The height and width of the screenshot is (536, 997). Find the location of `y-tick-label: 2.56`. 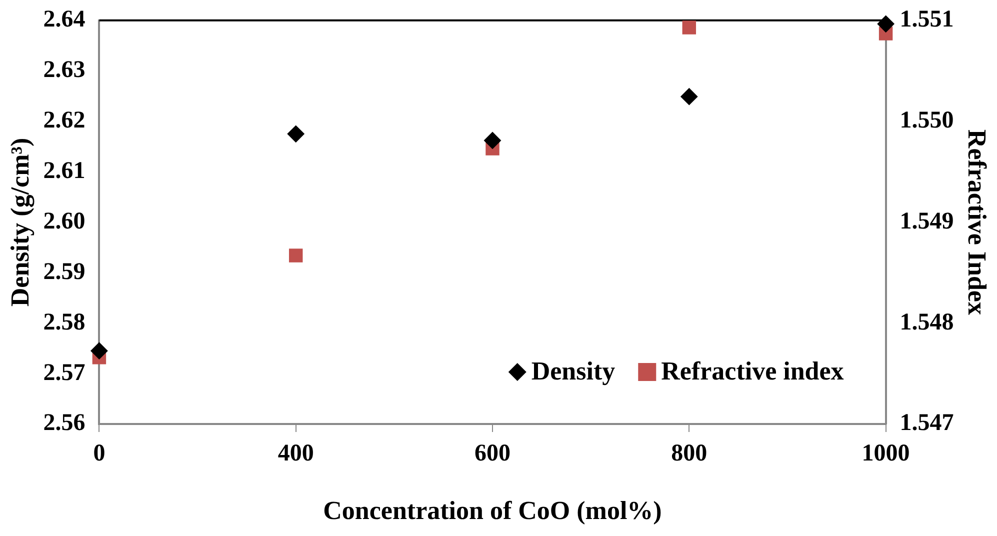

y-tick-label: 2.56 is located at coordinates (64, 423).